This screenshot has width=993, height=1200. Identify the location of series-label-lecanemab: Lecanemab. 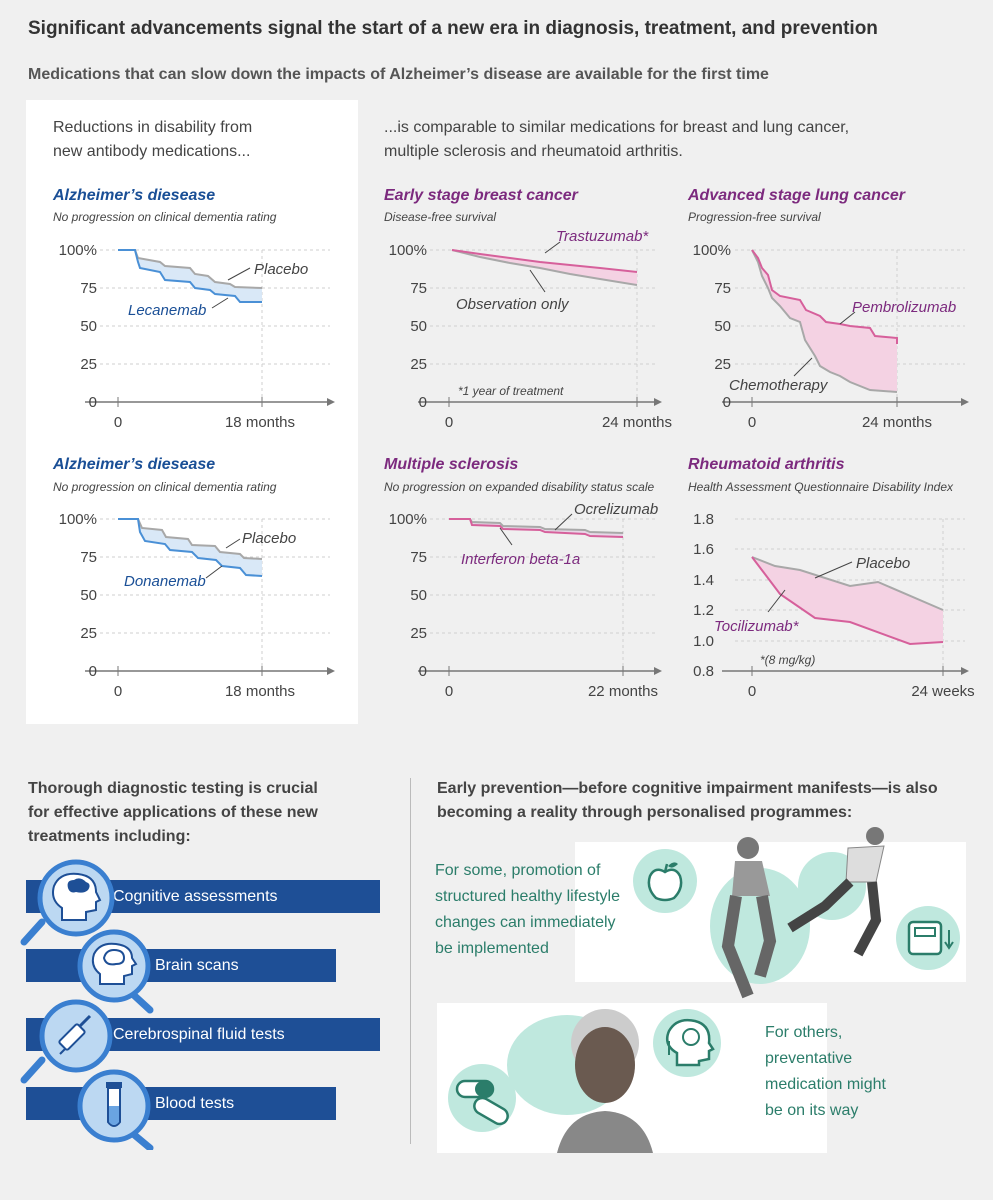
(167, 310).